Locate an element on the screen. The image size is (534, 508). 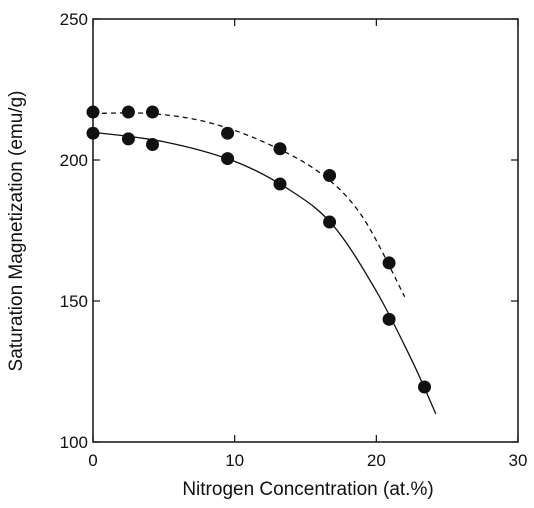
x-axis-title: Nitrogen Concentration (at.%) is located at coordinates (307, 489).